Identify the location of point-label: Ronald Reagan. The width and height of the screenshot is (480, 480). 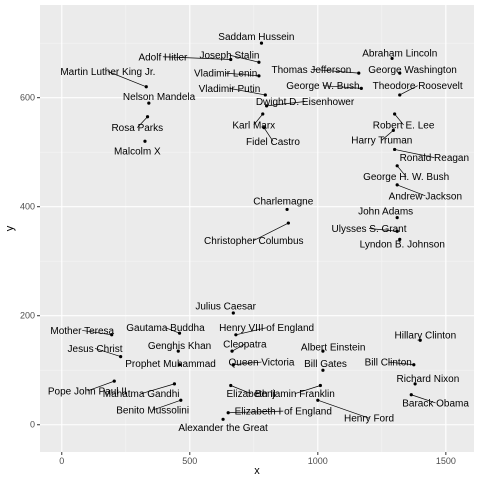
(435, 158).